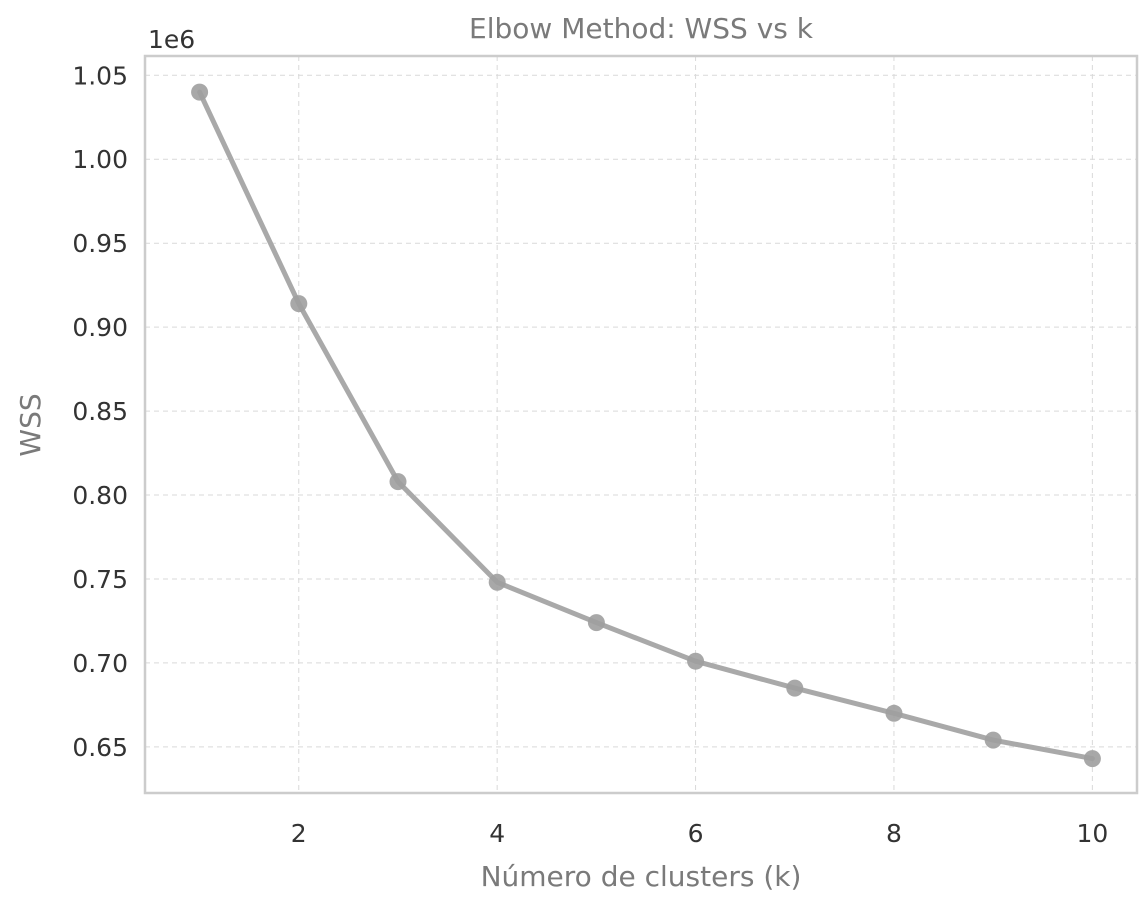  I want to click on y-tick-label: 0.85, so click(100, 411).